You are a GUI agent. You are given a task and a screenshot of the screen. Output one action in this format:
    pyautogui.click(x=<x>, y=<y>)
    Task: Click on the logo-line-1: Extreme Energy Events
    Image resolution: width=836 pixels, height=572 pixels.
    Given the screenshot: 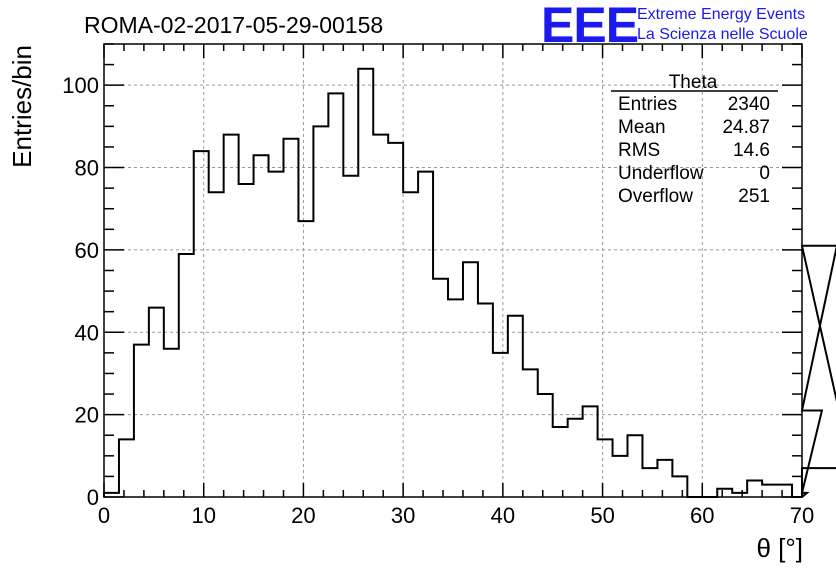 What is the action you would take?
    pyautogui.click(x=721, y=14)
    